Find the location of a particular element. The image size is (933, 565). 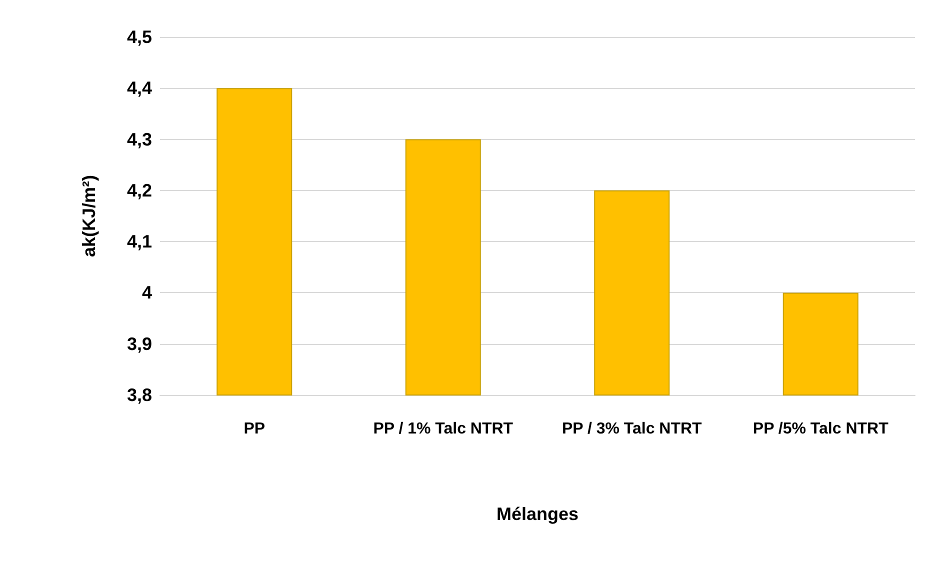

x-tick-label: PP /5% Talc NTRT is located at coordinates (820, 429).